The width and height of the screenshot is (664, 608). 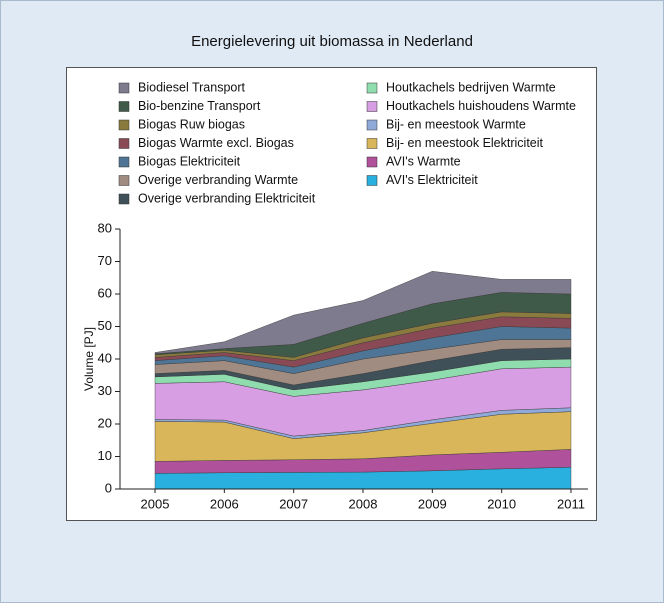 I want to click on legend-label: Houtkachels bedrijven Warmte, so click(x=471, y=87).